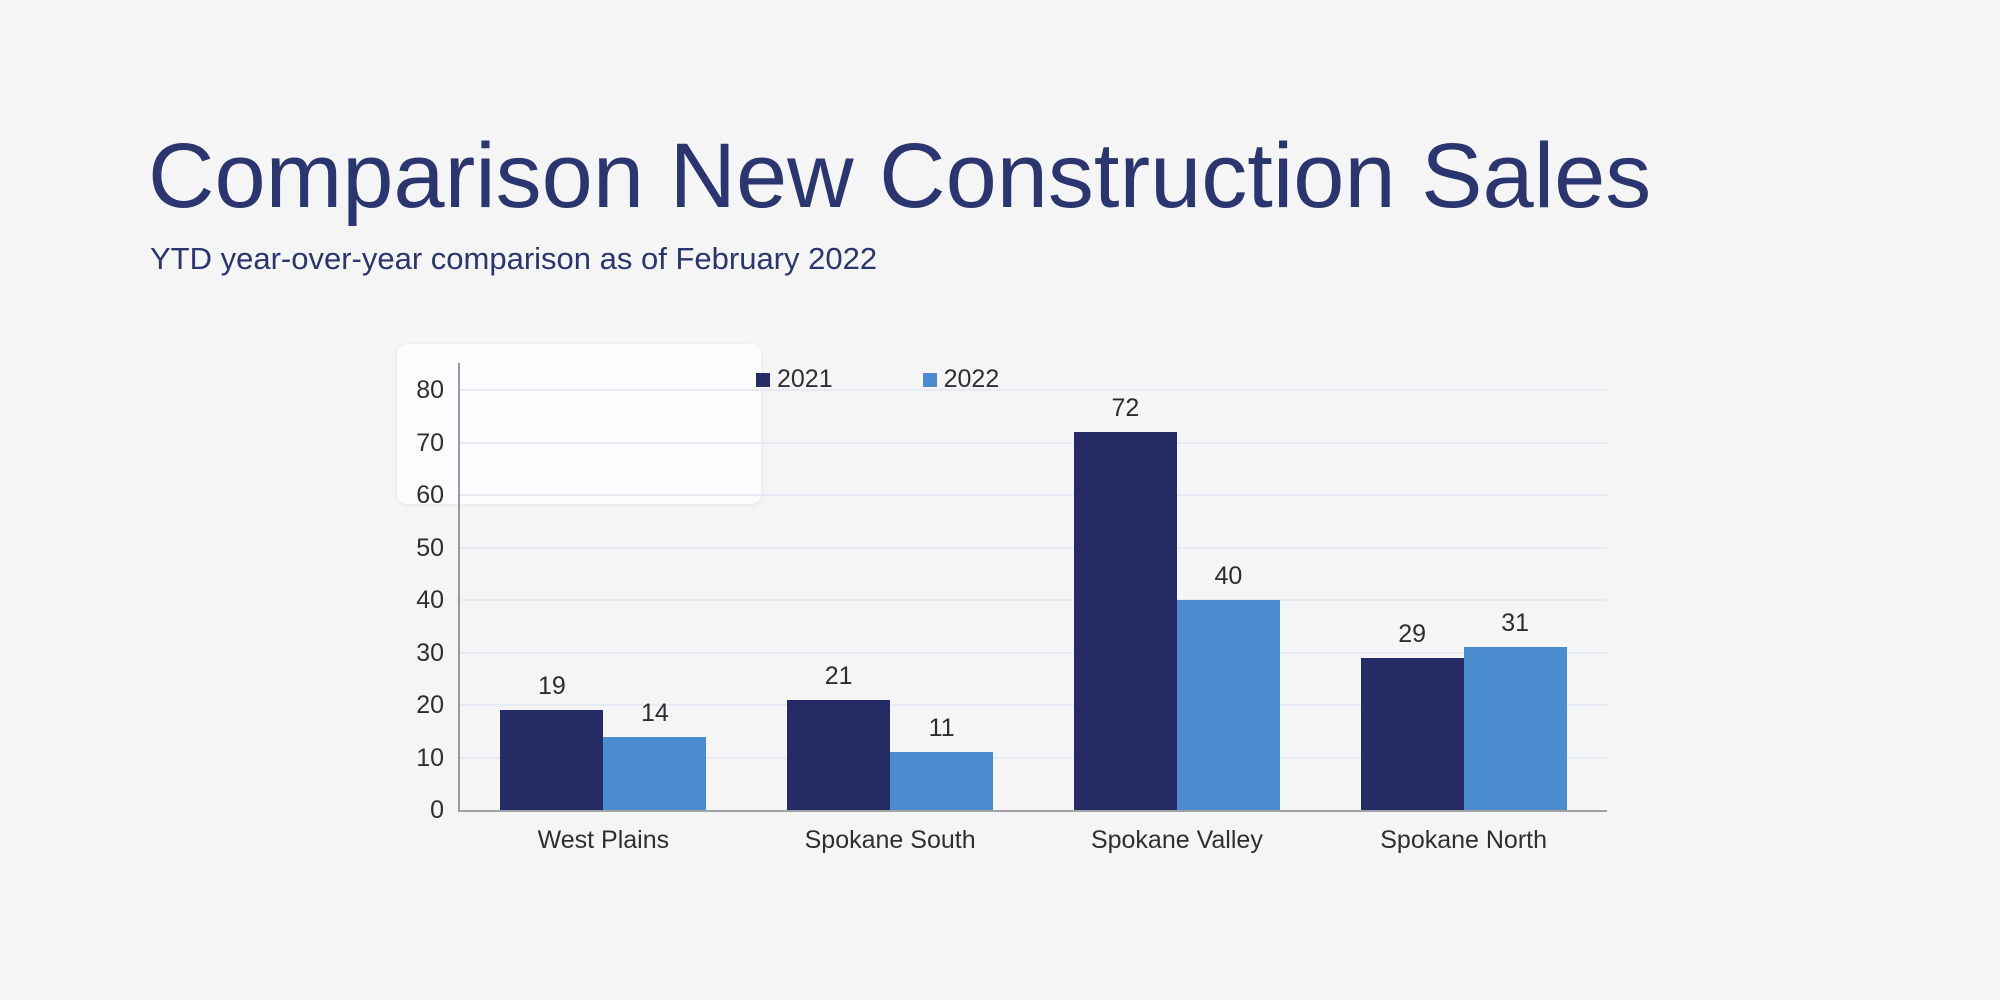 This screenshot has width=2000, height=1000. What do you see at coordinates (579, 424) in the screenshot?
I see `background-panel` at bounding box center [579, 424].